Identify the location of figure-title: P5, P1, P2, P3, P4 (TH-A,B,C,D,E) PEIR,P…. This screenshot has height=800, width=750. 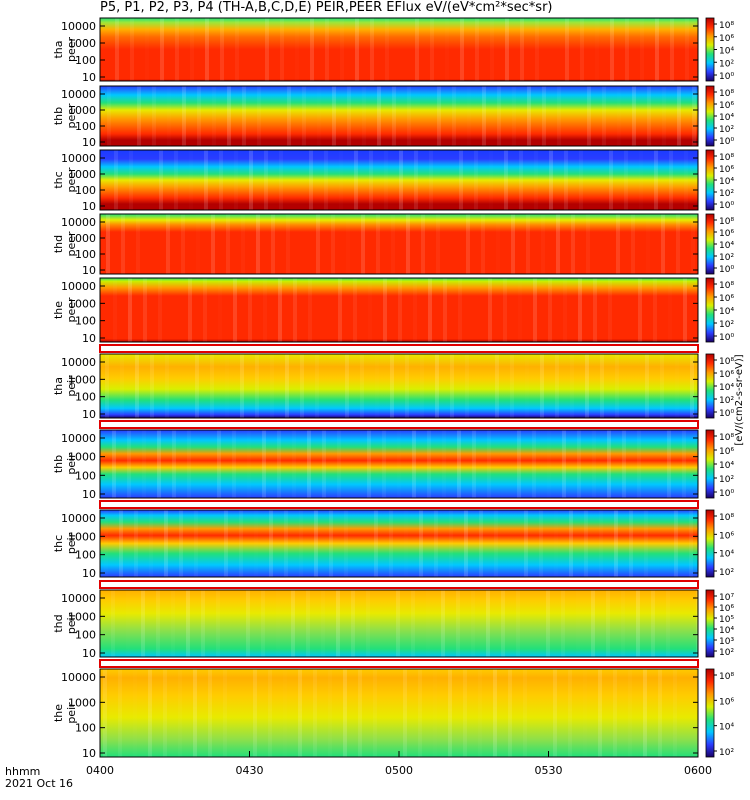
(326, 7).